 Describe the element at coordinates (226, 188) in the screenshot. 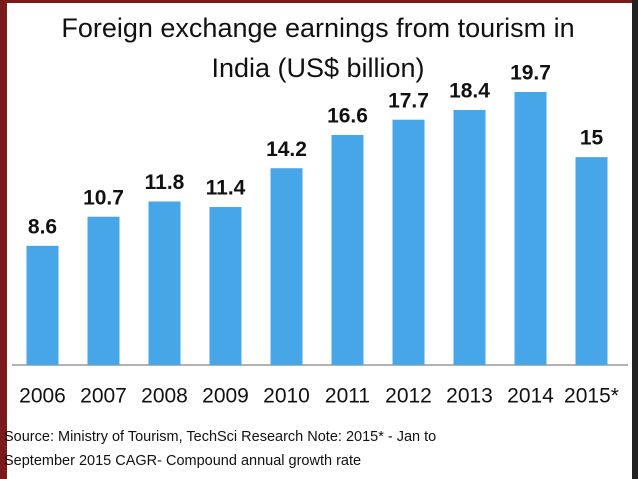

I see `value-label: 11.4` at that location.